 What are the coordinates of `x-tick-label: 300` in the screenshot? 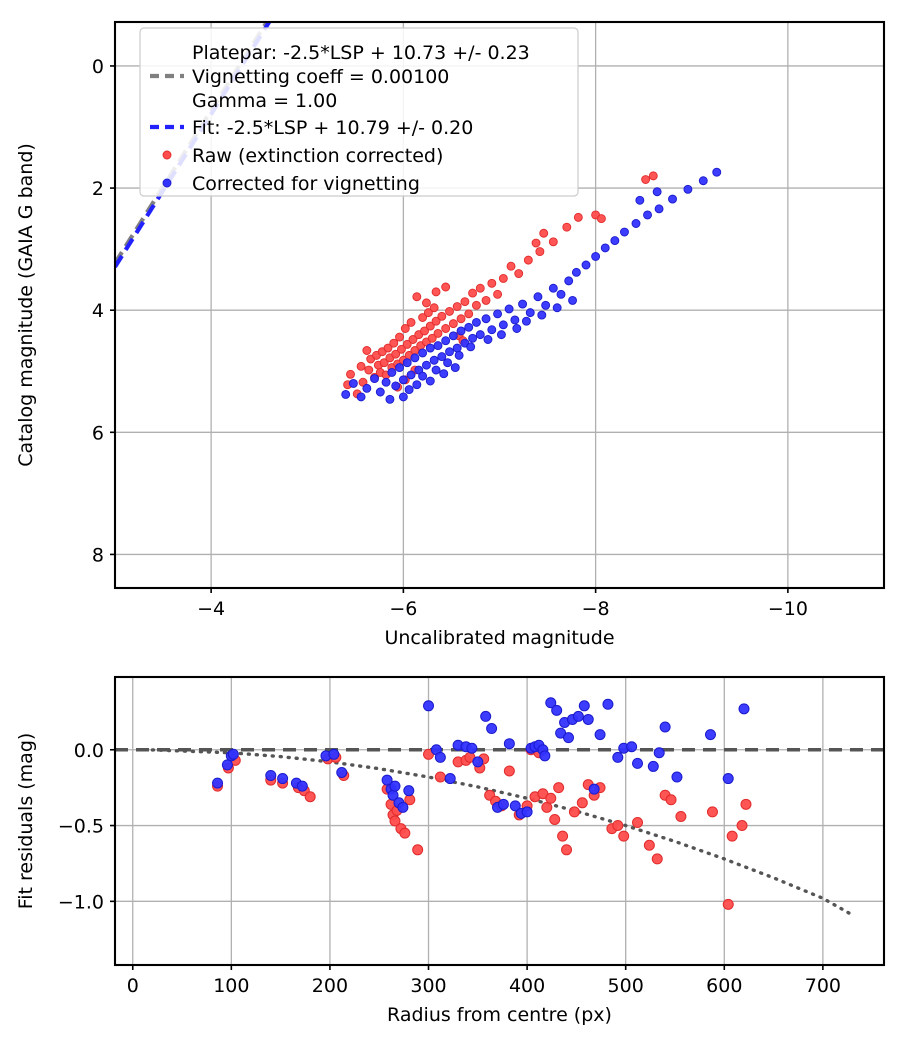 It's located at (428, 986).